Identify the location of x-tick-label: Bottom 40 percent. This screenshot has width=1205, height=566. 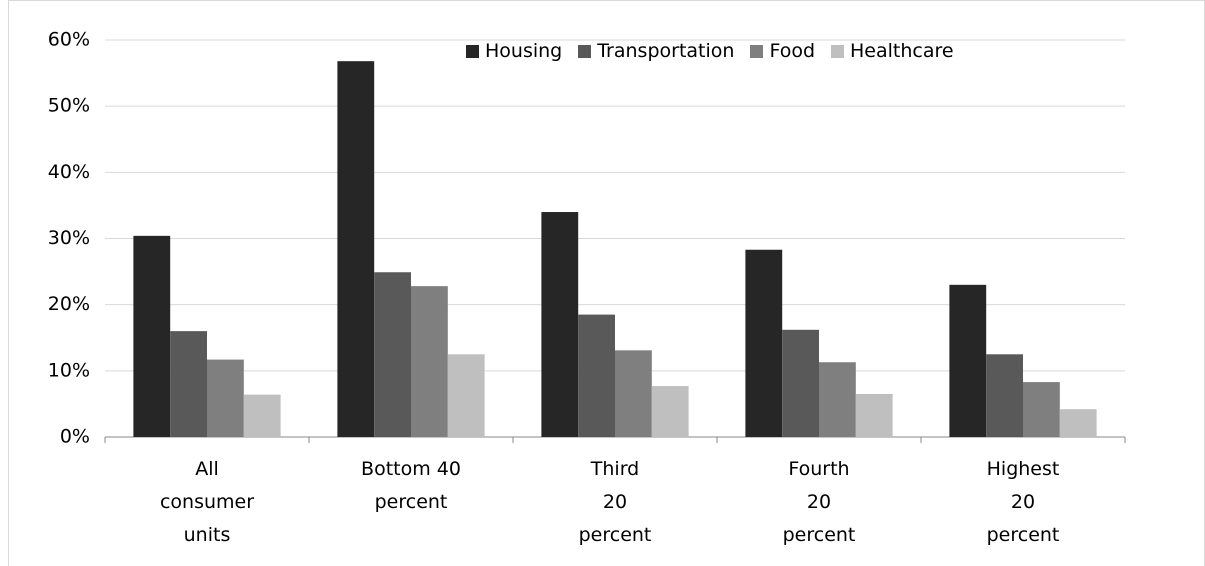
(411, 485).